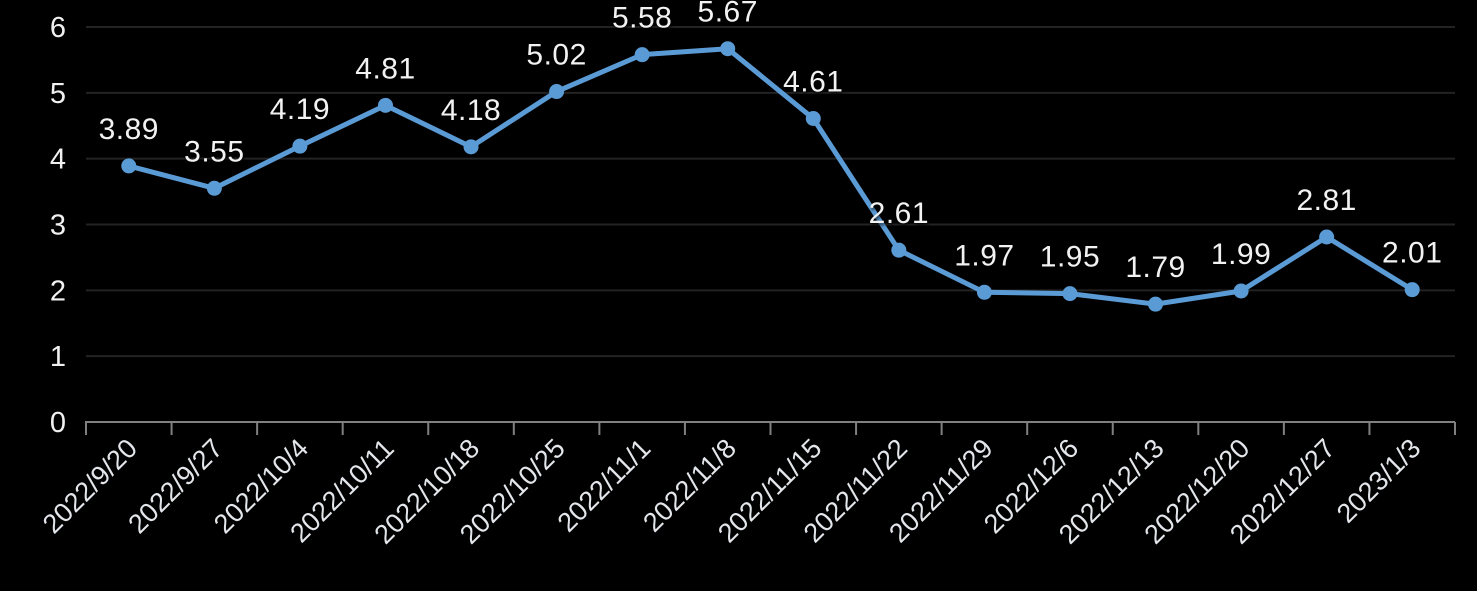  I want to click on y-axis-tick-label: 2, so click(58, 291).